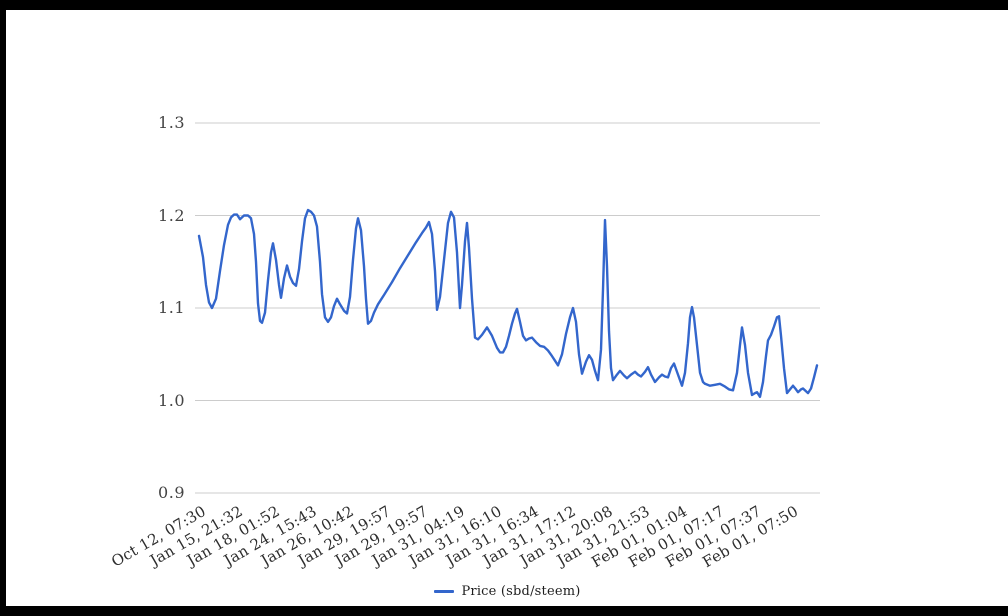 This screenshot has width=1008, height=616. I want to click on y-tick-label: 1.1, so click(171, 307).